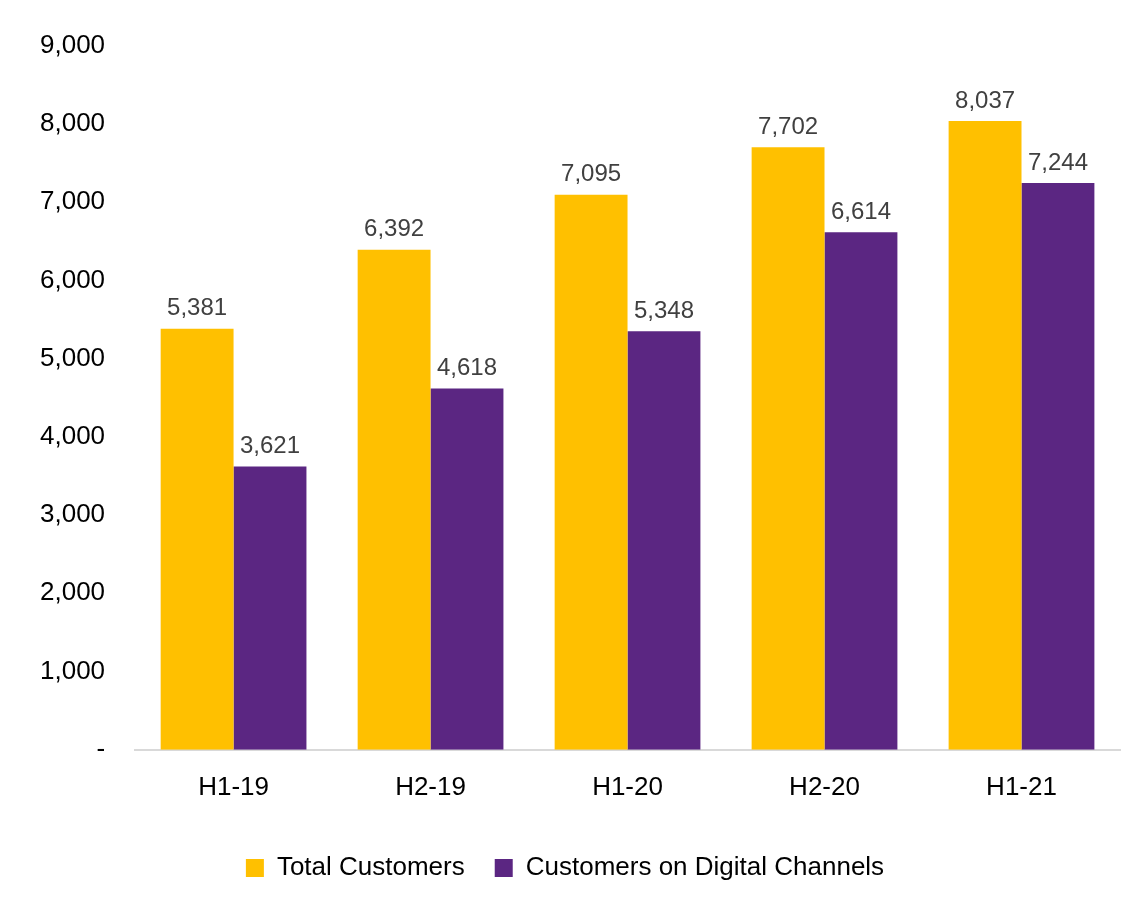 This screenshot has height=901, width=1128. I want to click on y-tick-label: 7,000, so click(72, 200).